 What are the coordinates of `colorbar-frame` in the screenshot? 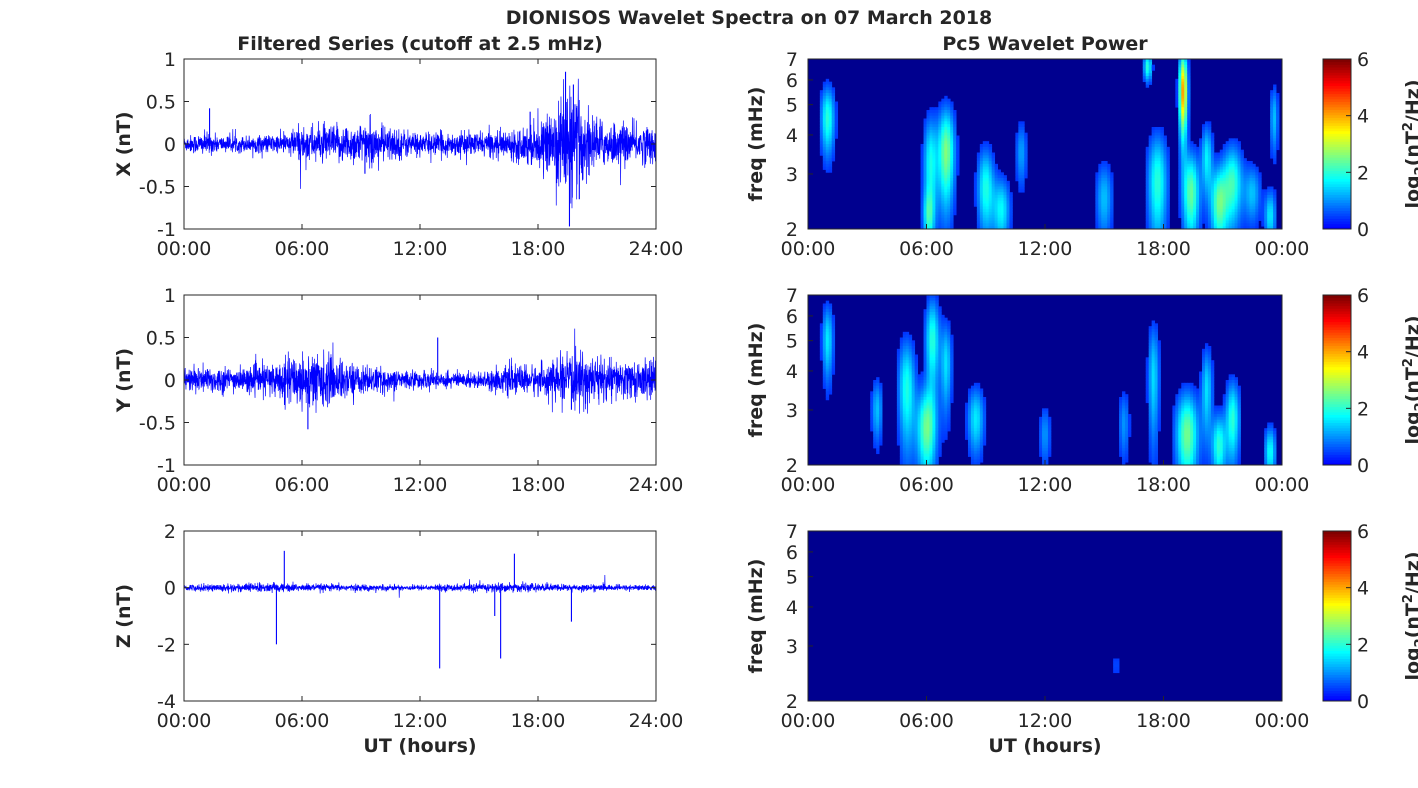 It's located at (1337, 144).